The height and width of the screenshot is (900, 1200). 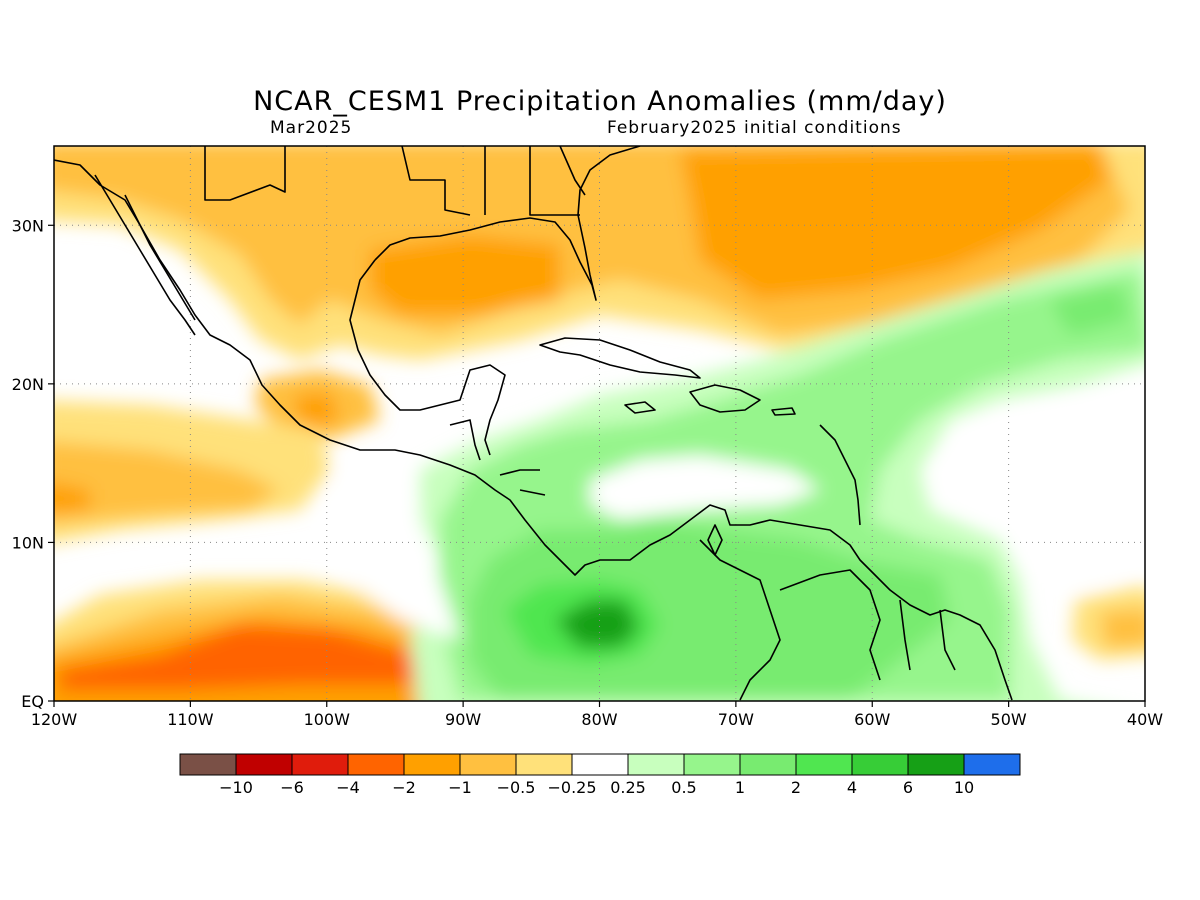 What do you see at coordinates (1145, 719) in the screenshot?
I see `lon-tick-label: 40W` at bounding box center [1145, 719].